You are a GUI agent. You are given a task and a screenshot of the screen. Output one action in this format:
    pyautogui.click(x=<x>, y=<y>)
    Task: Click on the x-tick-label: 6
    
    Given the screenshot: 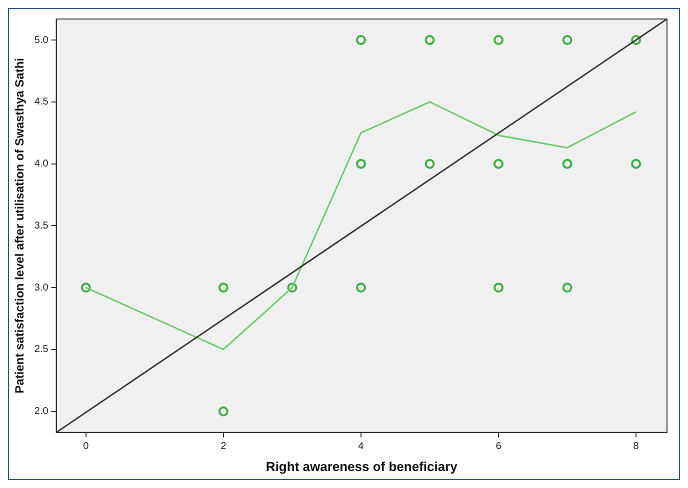 What is the action you would take?
    pyautogui.click(x=499, y=446)
    